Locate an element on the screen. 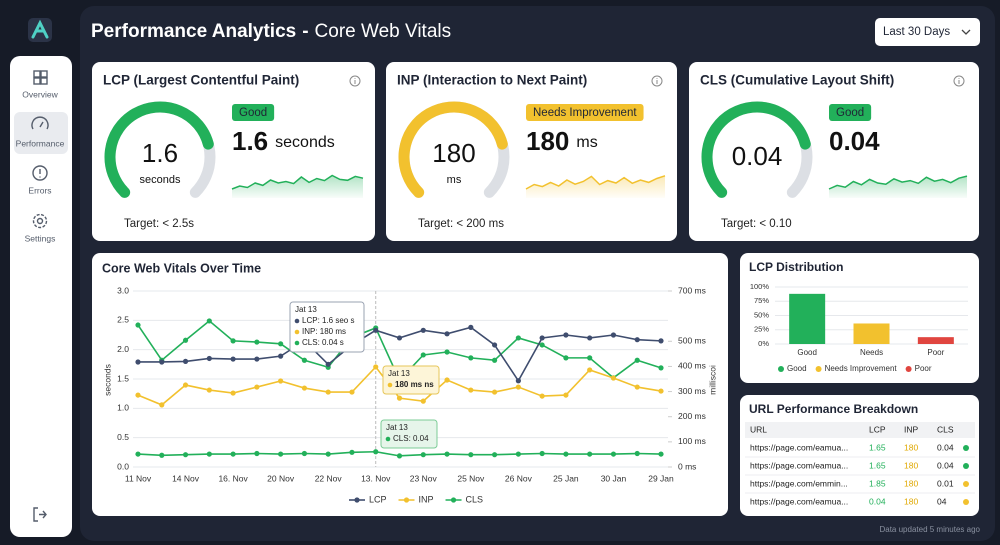 Image resolution: width=1000 pixels, height=545 pixels. tooltip-line: Jat 13 is located at coordinates (399, 373).